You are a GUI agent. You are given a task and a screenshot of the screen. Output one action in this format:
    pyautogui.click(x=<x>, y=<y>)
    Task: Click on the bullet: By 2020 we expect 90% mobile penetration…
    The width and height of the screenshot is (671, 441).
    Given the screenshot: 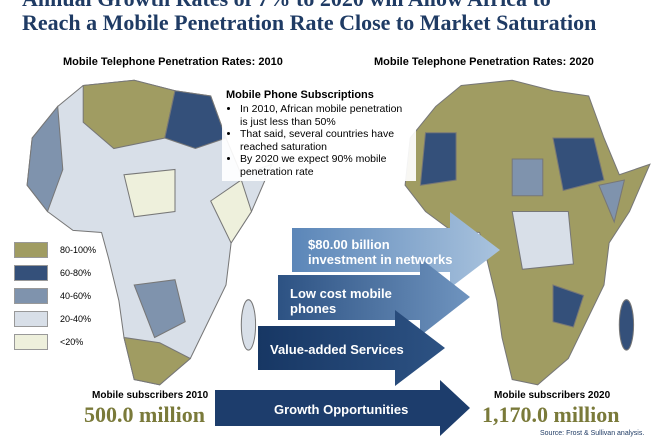 What is the action you would take?
    pyautogui.click(x=326, y=165)
    